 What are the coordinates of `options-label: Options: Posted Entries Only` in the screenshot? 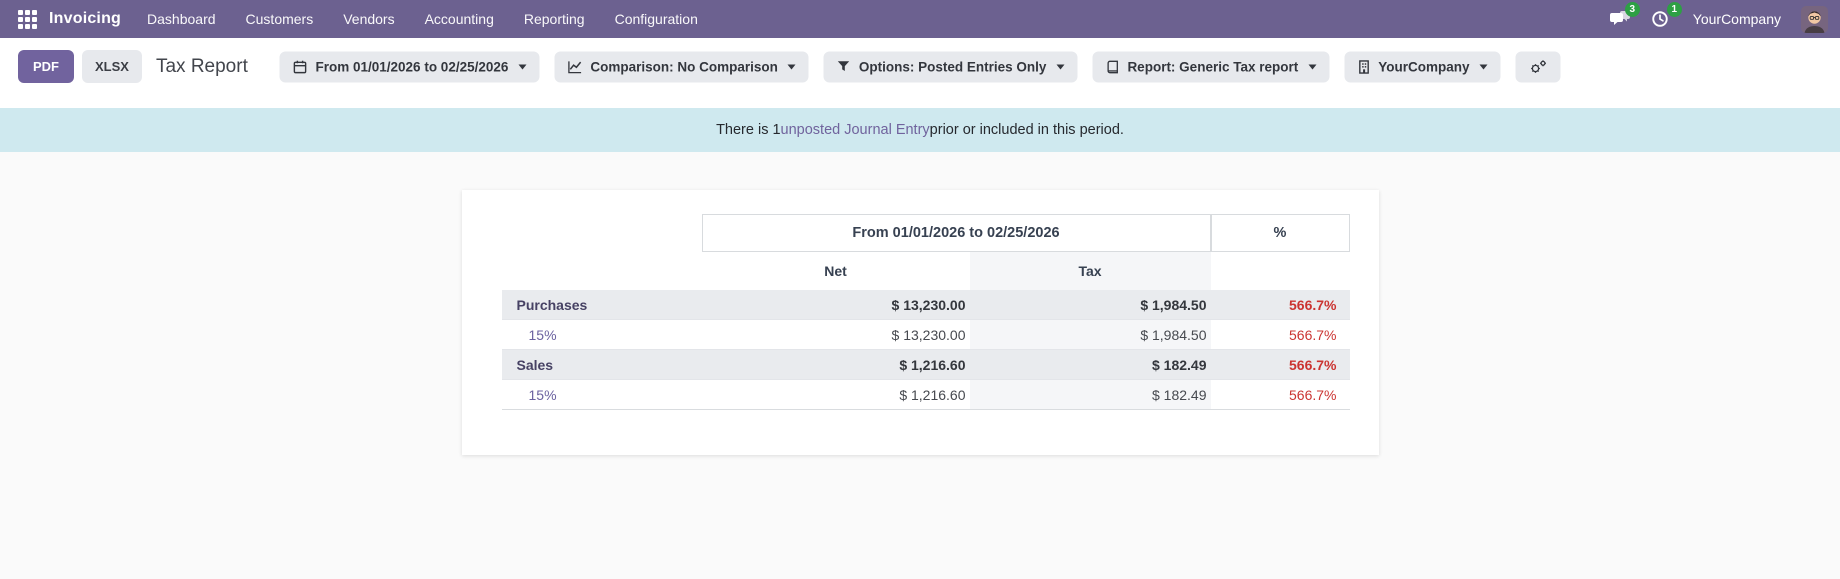 It's located at (952, 66).